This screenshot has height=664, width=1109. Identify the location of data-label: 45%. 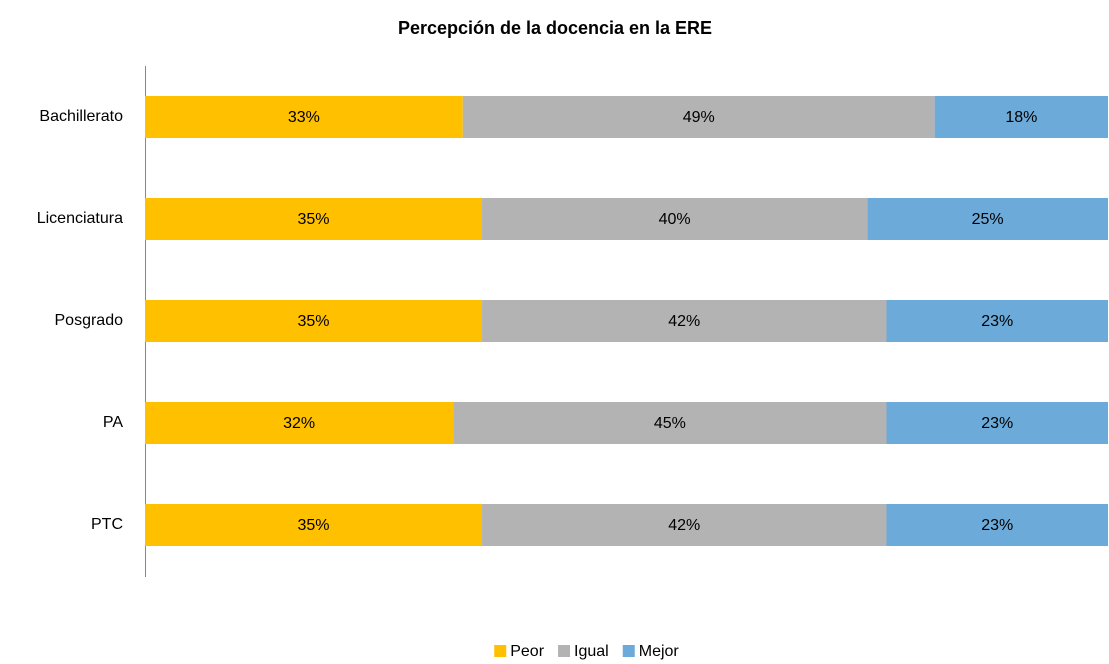
(670, 423).